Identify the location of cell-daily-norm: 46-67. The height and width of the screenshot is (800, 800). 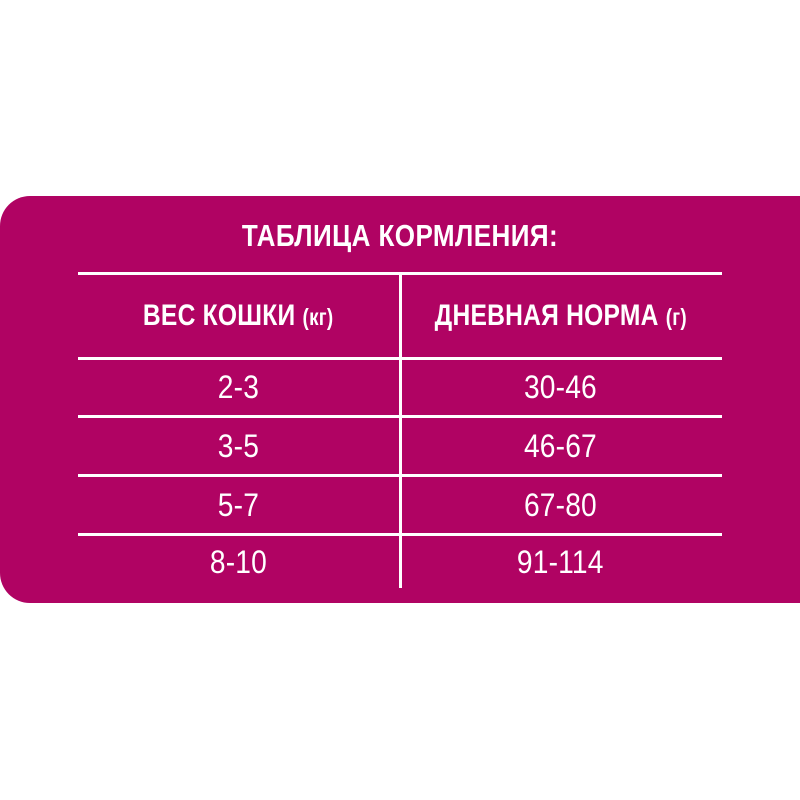
(560, 446).